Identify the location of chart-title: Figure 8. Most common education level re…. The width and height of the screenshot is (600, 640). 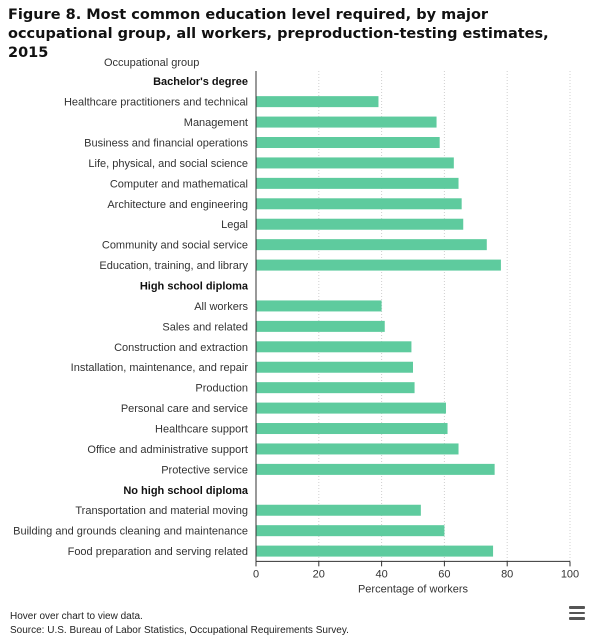
(278, 34).